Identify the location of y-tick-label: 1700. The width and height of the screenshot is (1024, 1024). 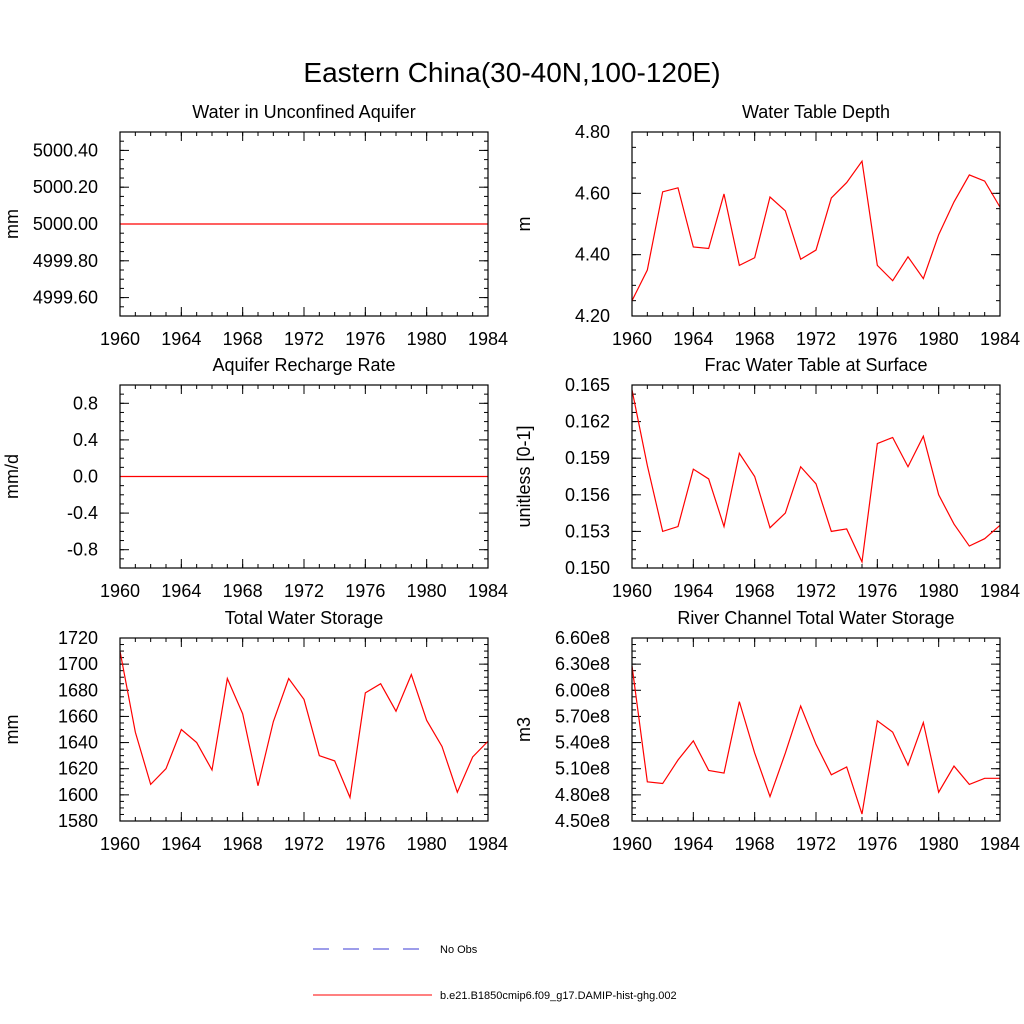
(78, 664).